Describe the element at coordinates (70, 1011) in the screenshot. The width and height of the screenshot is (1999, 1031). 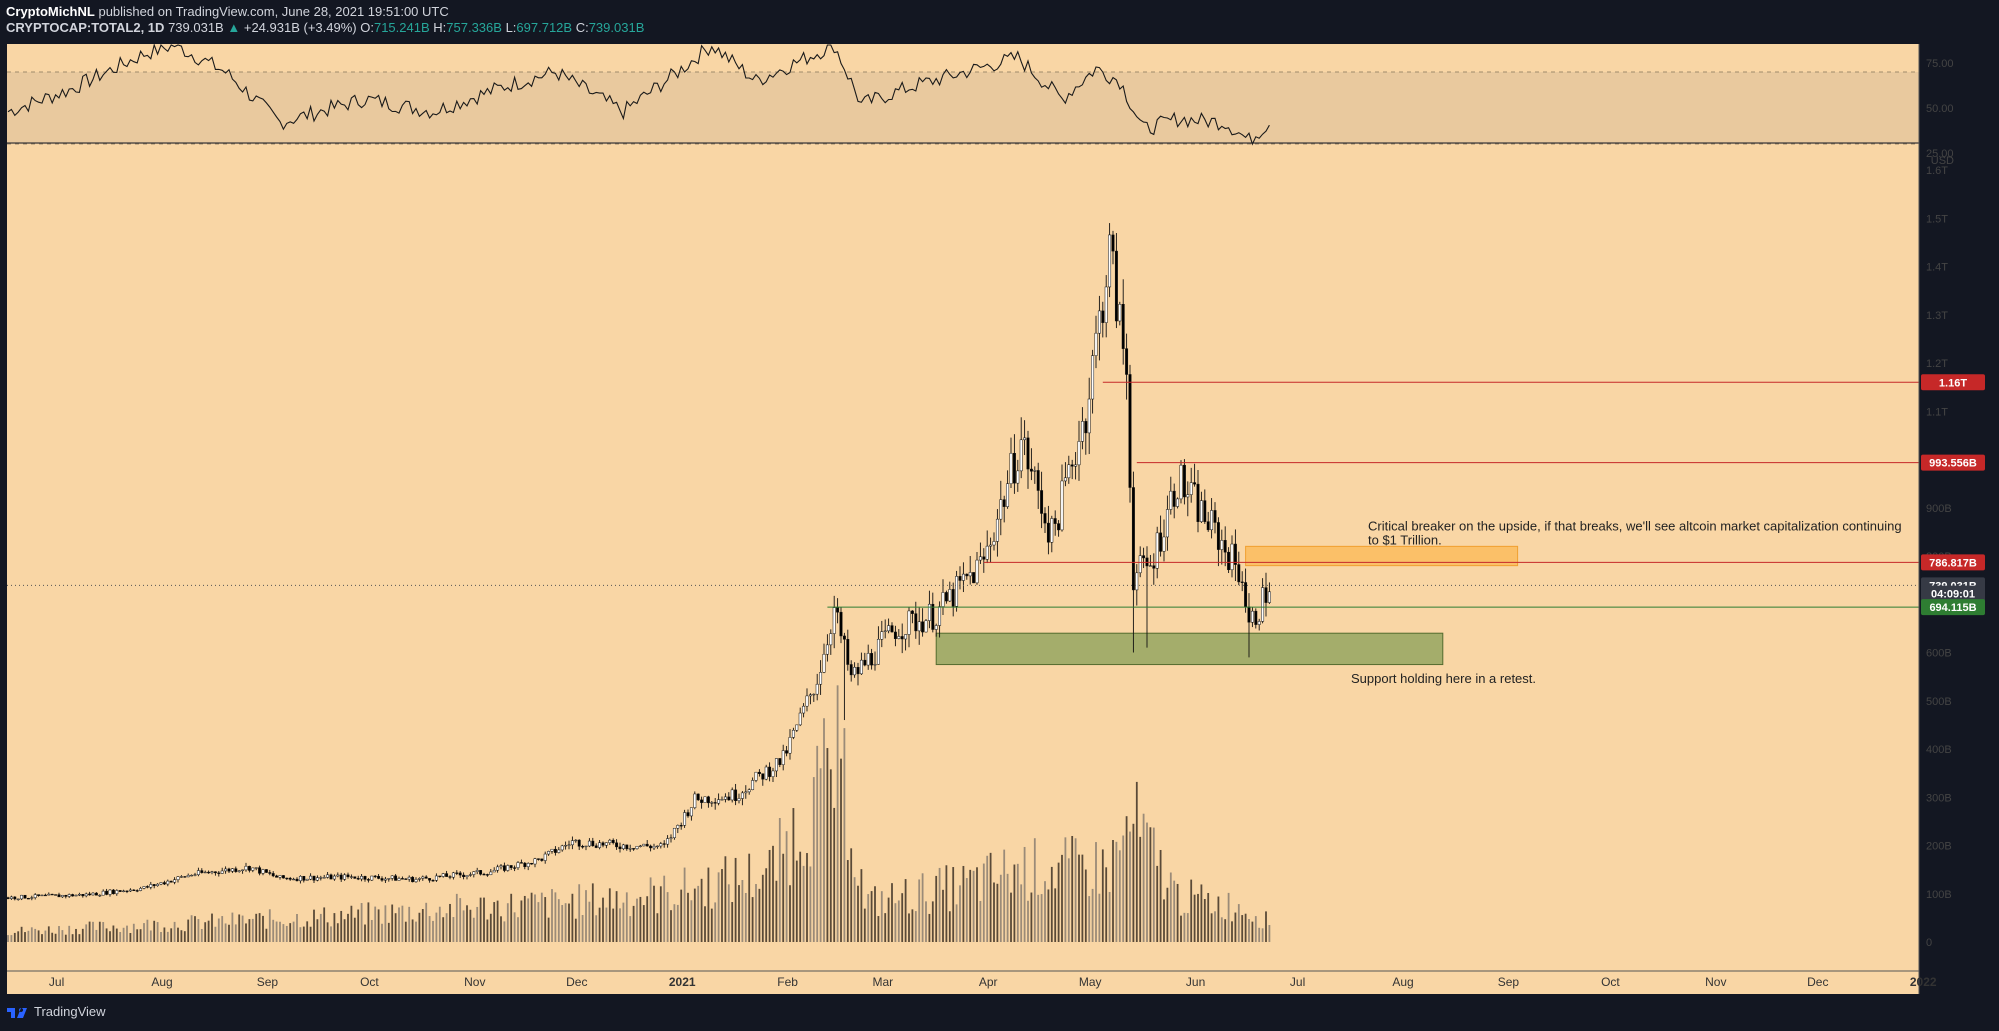
I see `footer-brand: TradingView` at that location.